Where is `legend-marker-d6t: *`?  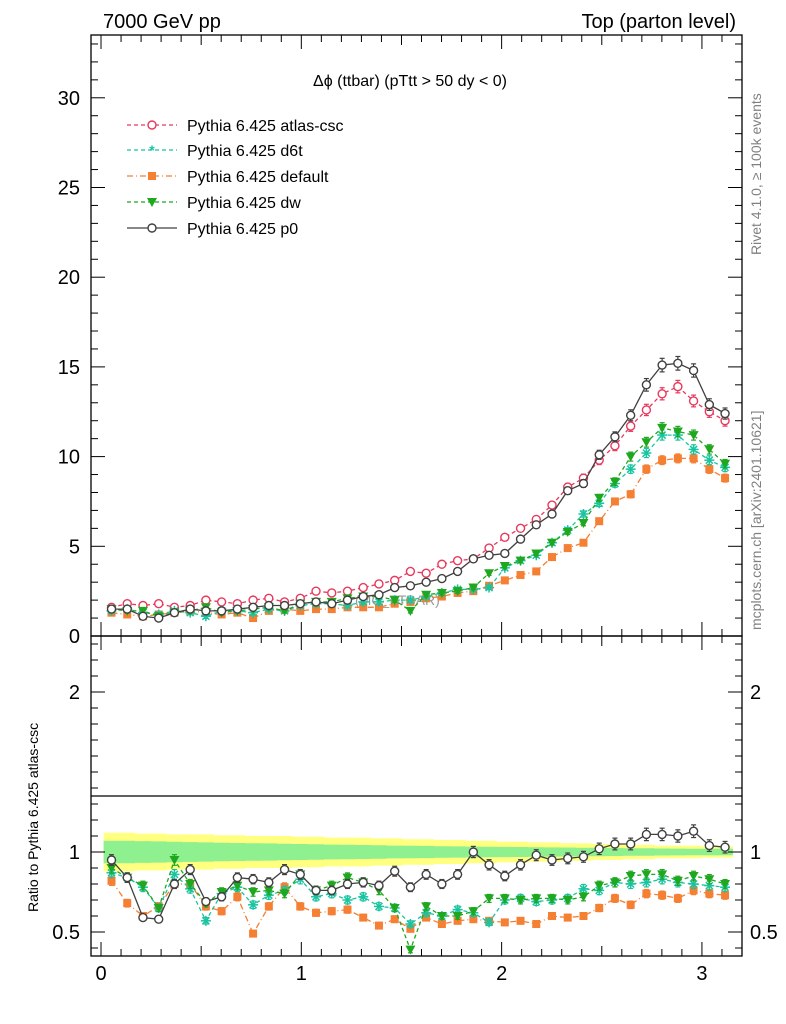 legend-marker-d6t: * is located at coordinates (152, 150).